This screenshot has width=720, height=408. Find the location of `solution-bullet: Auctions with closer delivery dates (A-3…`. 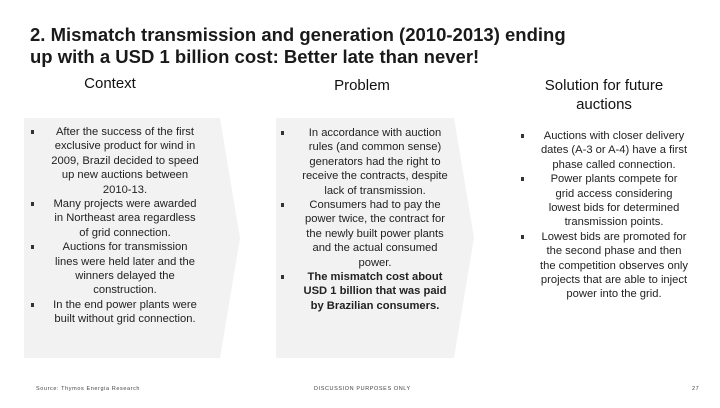

solution-bullet: Auctions with closer delivery dates (A-3… is located at coordinates (604, 150).